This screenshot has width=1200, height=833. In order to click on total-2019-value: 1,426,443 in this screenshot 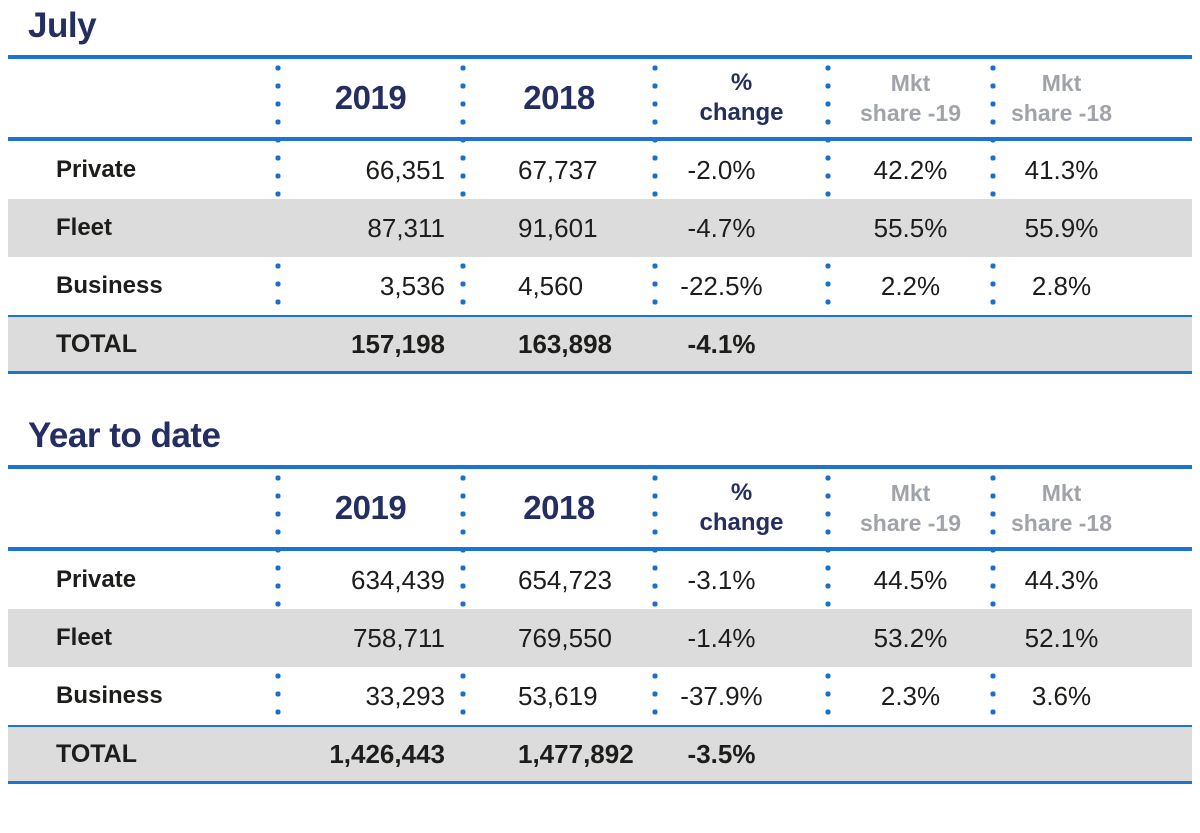, I will do `click(387, 753)`.